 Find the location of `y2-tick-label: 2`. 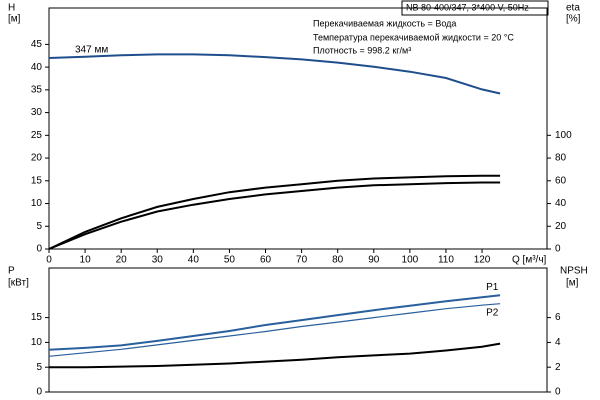

y2-tick-label: 2 is located at coordinates (558, 367).